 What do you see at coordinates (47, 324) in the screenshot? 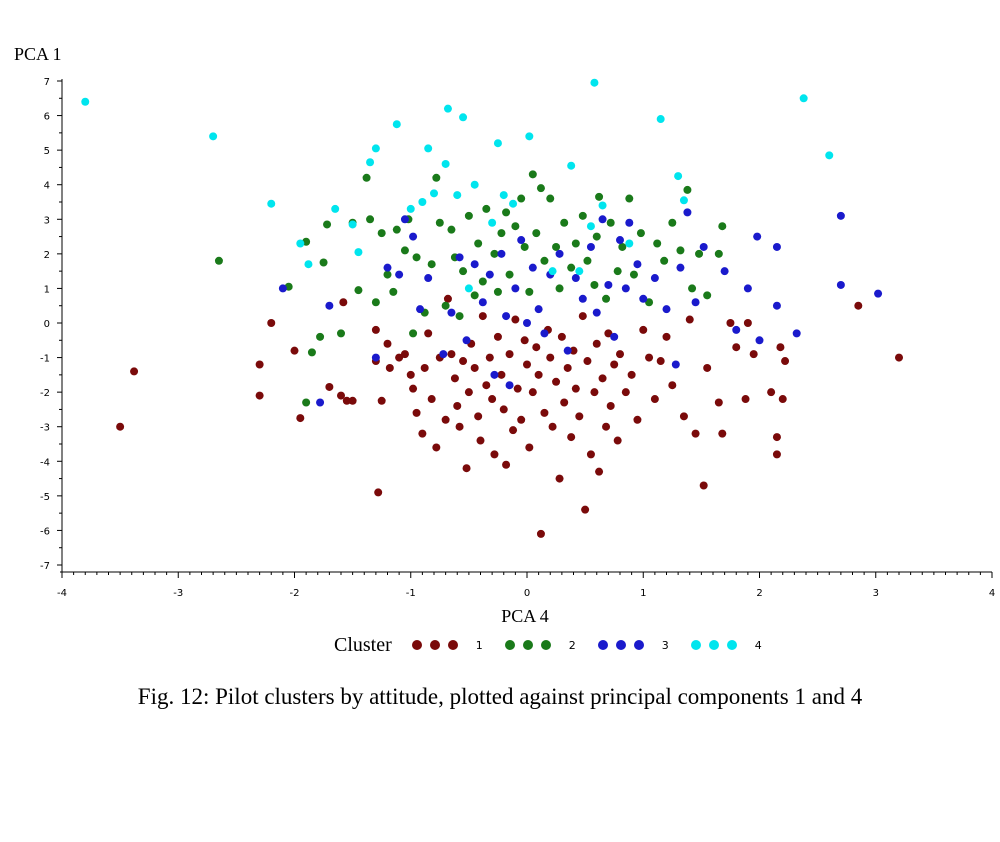
I see `y-tick-label: 0` at bounding box center [47, 324].